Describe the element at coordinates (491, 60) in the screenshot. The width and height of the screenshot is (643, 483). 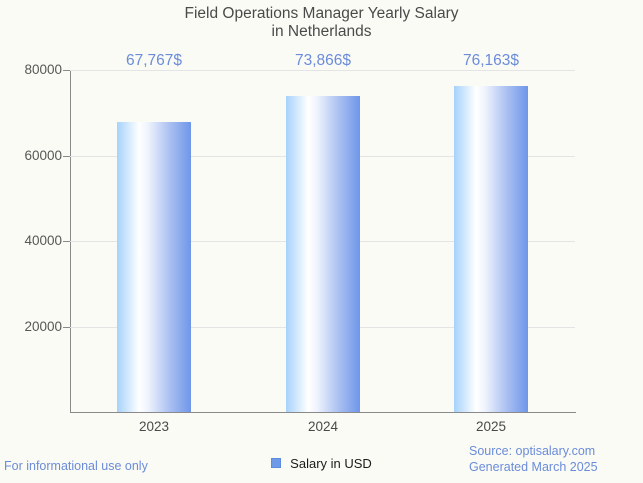
I see `bar-value-label: 76,163$` at that location.